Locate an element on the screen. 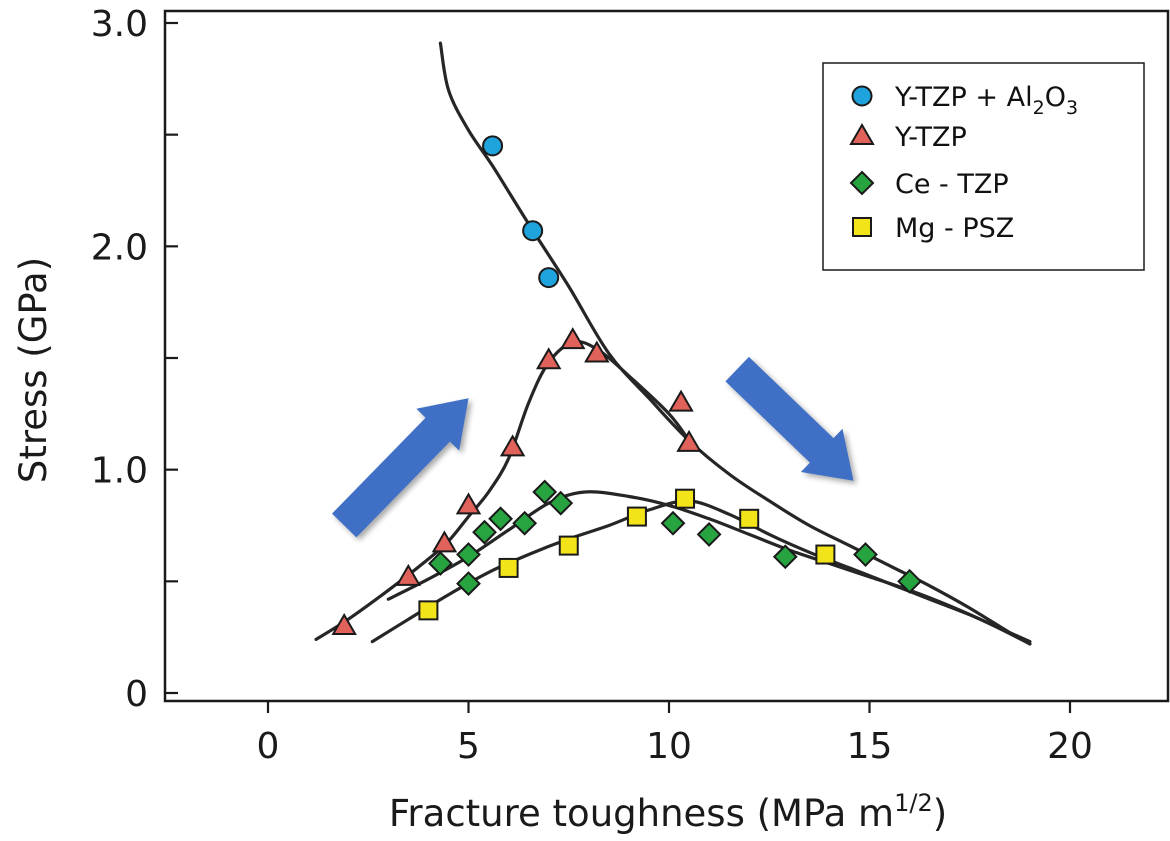  y-axis-title: Stress (GPa) is located at coordinates (33, 370).